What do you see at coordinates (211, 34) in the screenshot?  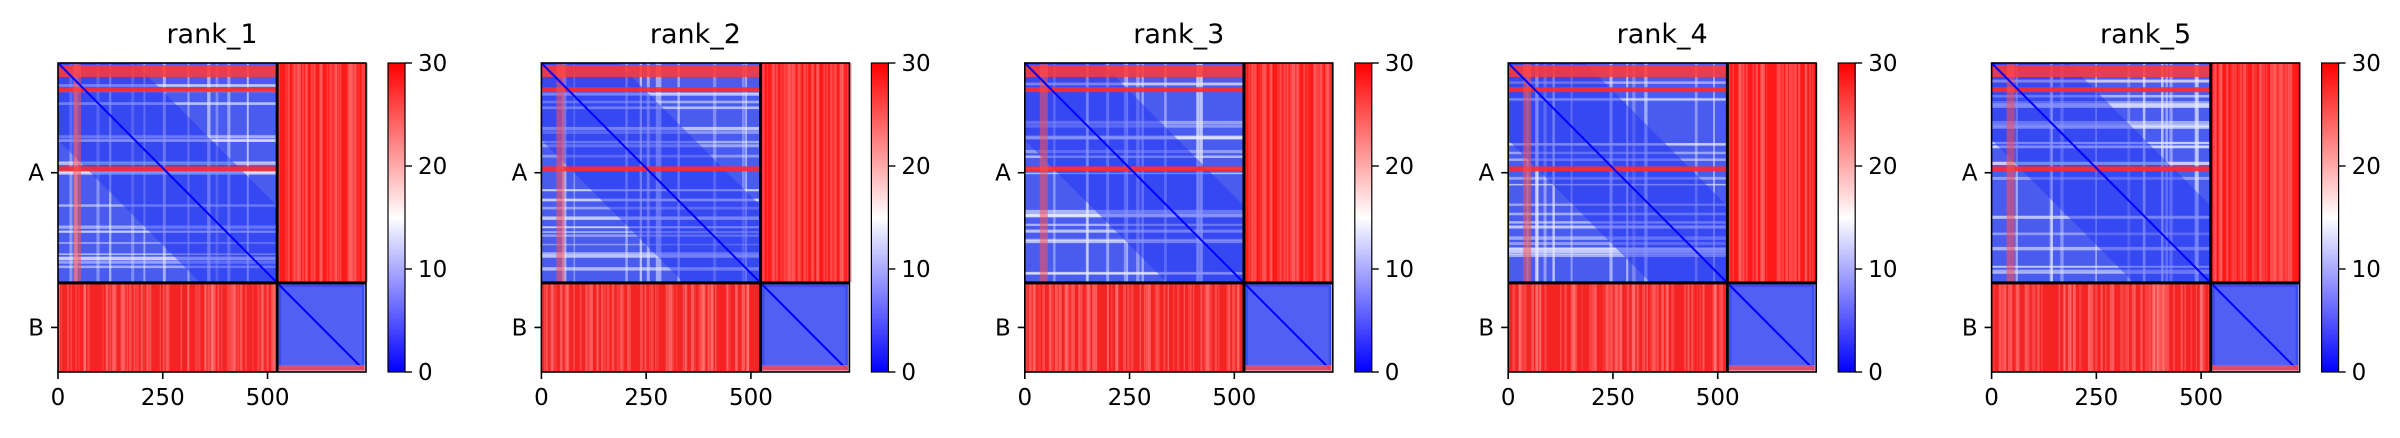 I see `panel-title: rank_1` at bounding box center [211, 34].